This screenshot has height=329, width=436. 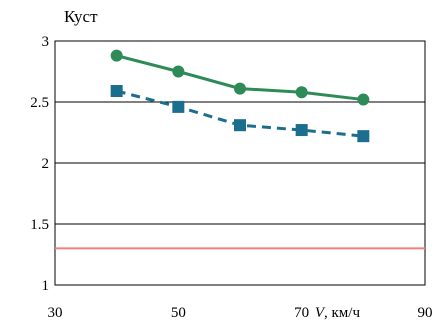 What do you see at coordinates (178, 313) in the screenshot?
I see `x-tick-label-1: 50` at bounding box center [178, 313].